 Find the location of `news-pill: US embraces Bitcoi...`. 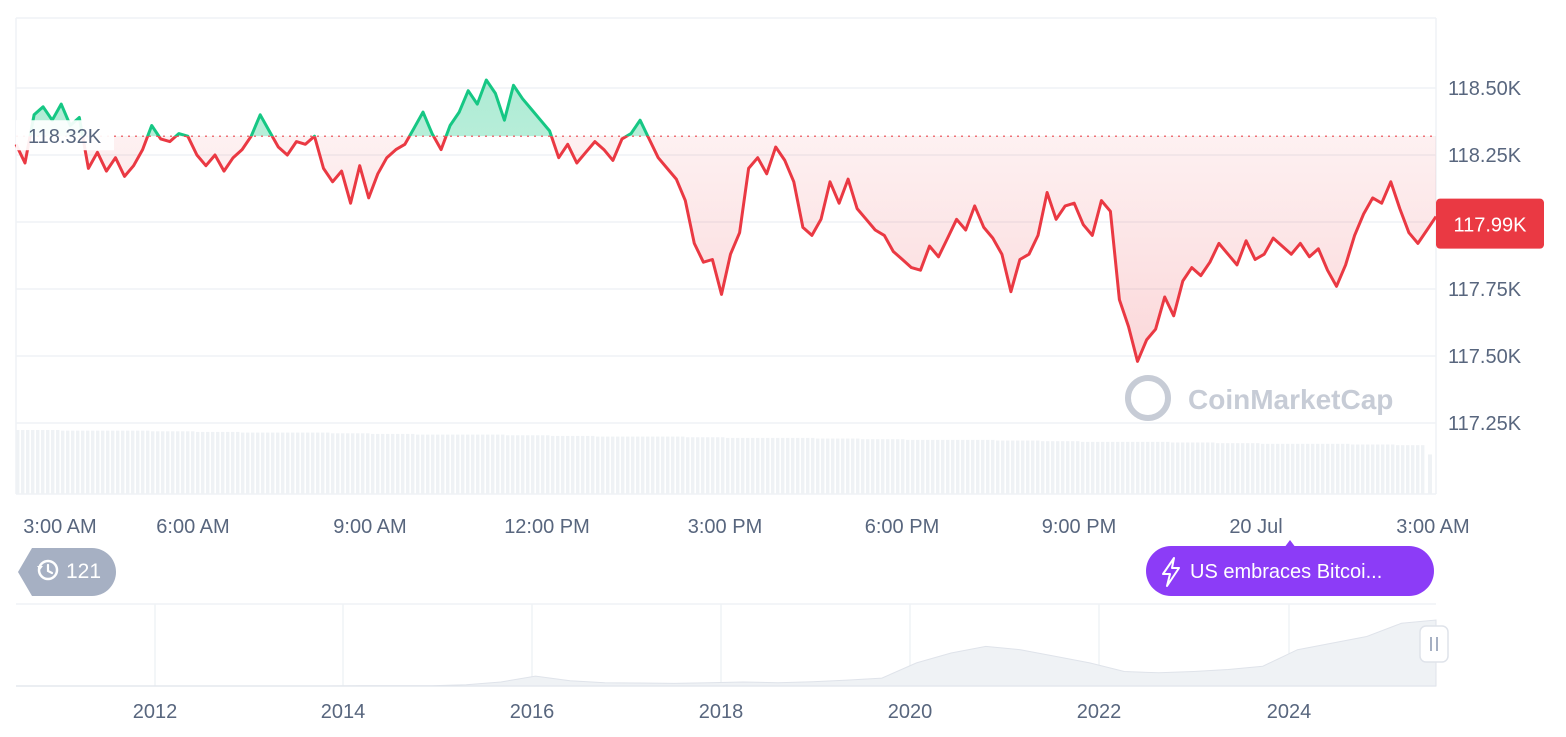

news-pill: US embraces Bitcoi... is located at coordinates (1290, 568).